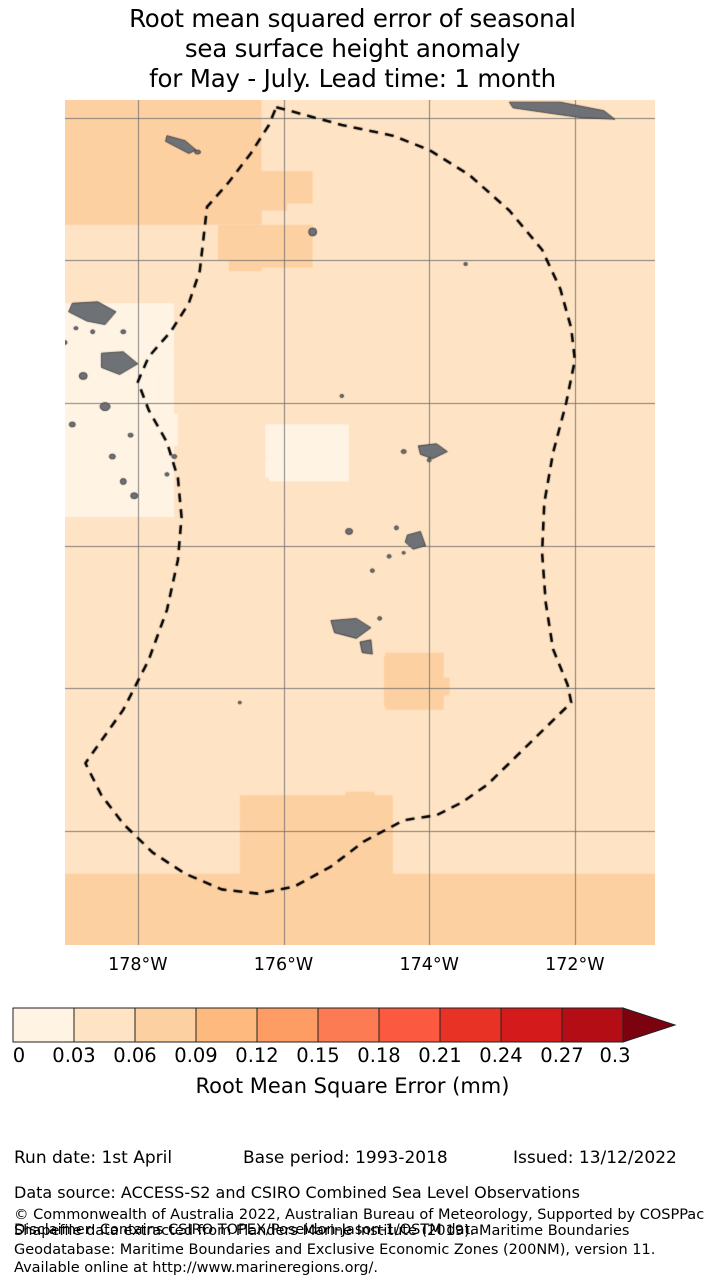 This screenshot has height=1278, width=705. I want to click on colorbar-tick-7: 0.21, so click(440, 1055).